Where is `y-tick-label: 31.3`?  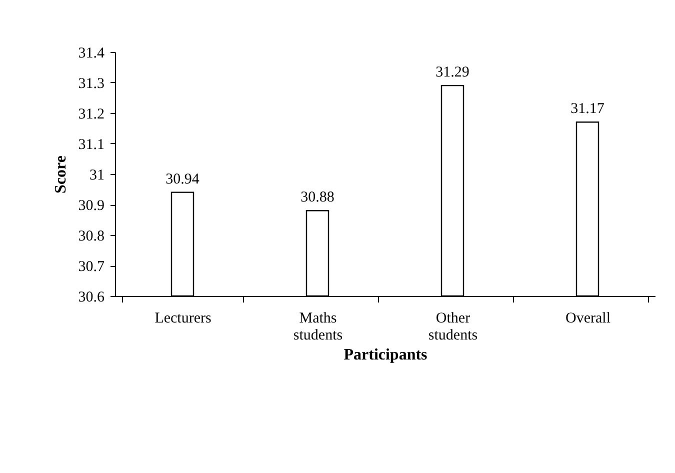
y-tick-label: 31.3 is located at coordinates (91, 84).